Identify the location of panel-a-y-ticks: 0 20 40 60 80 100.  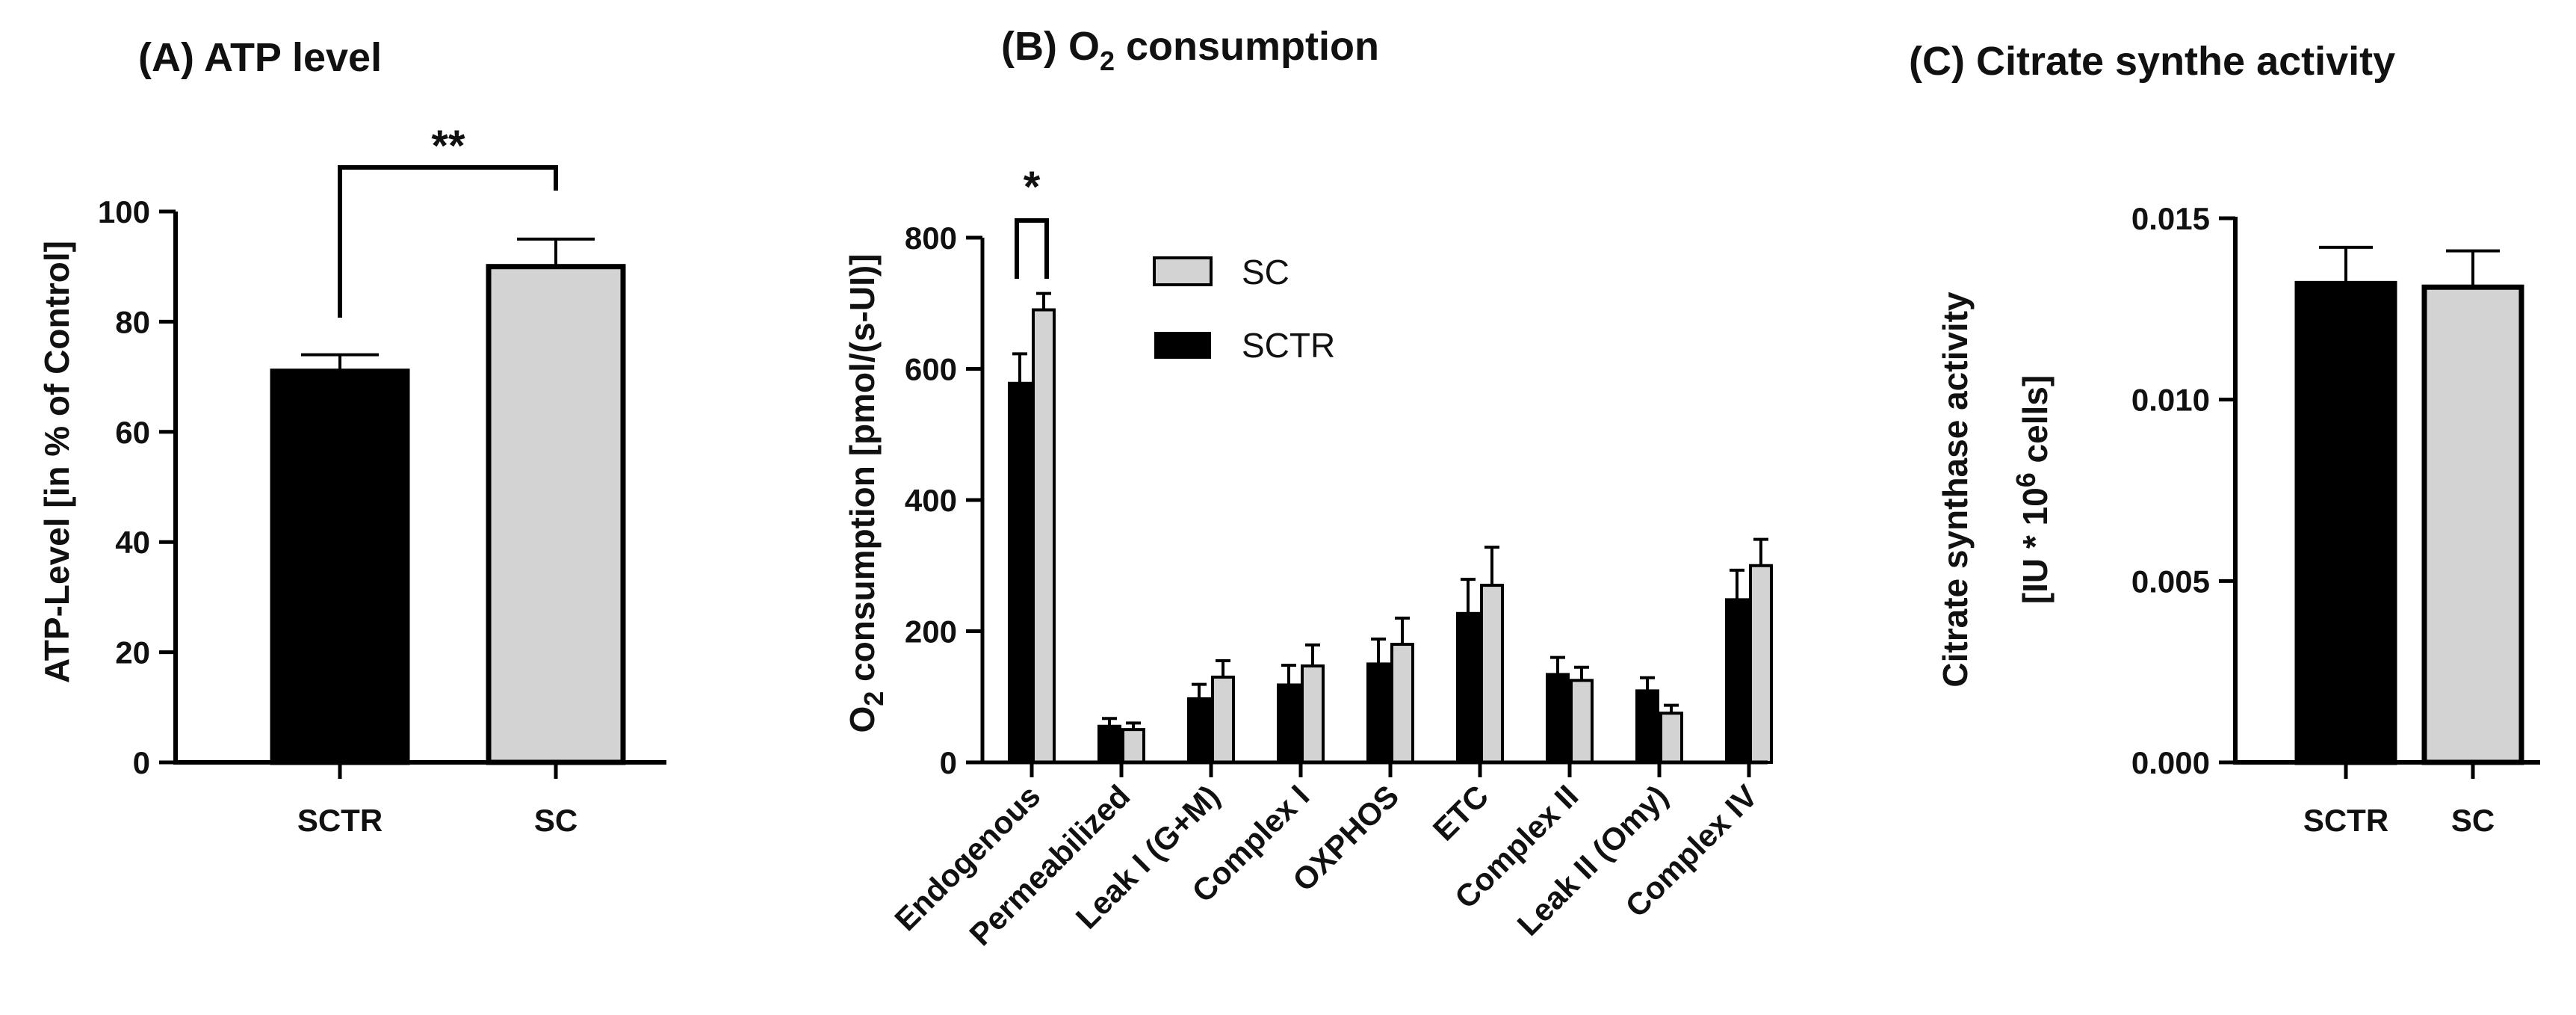
(137, 487).